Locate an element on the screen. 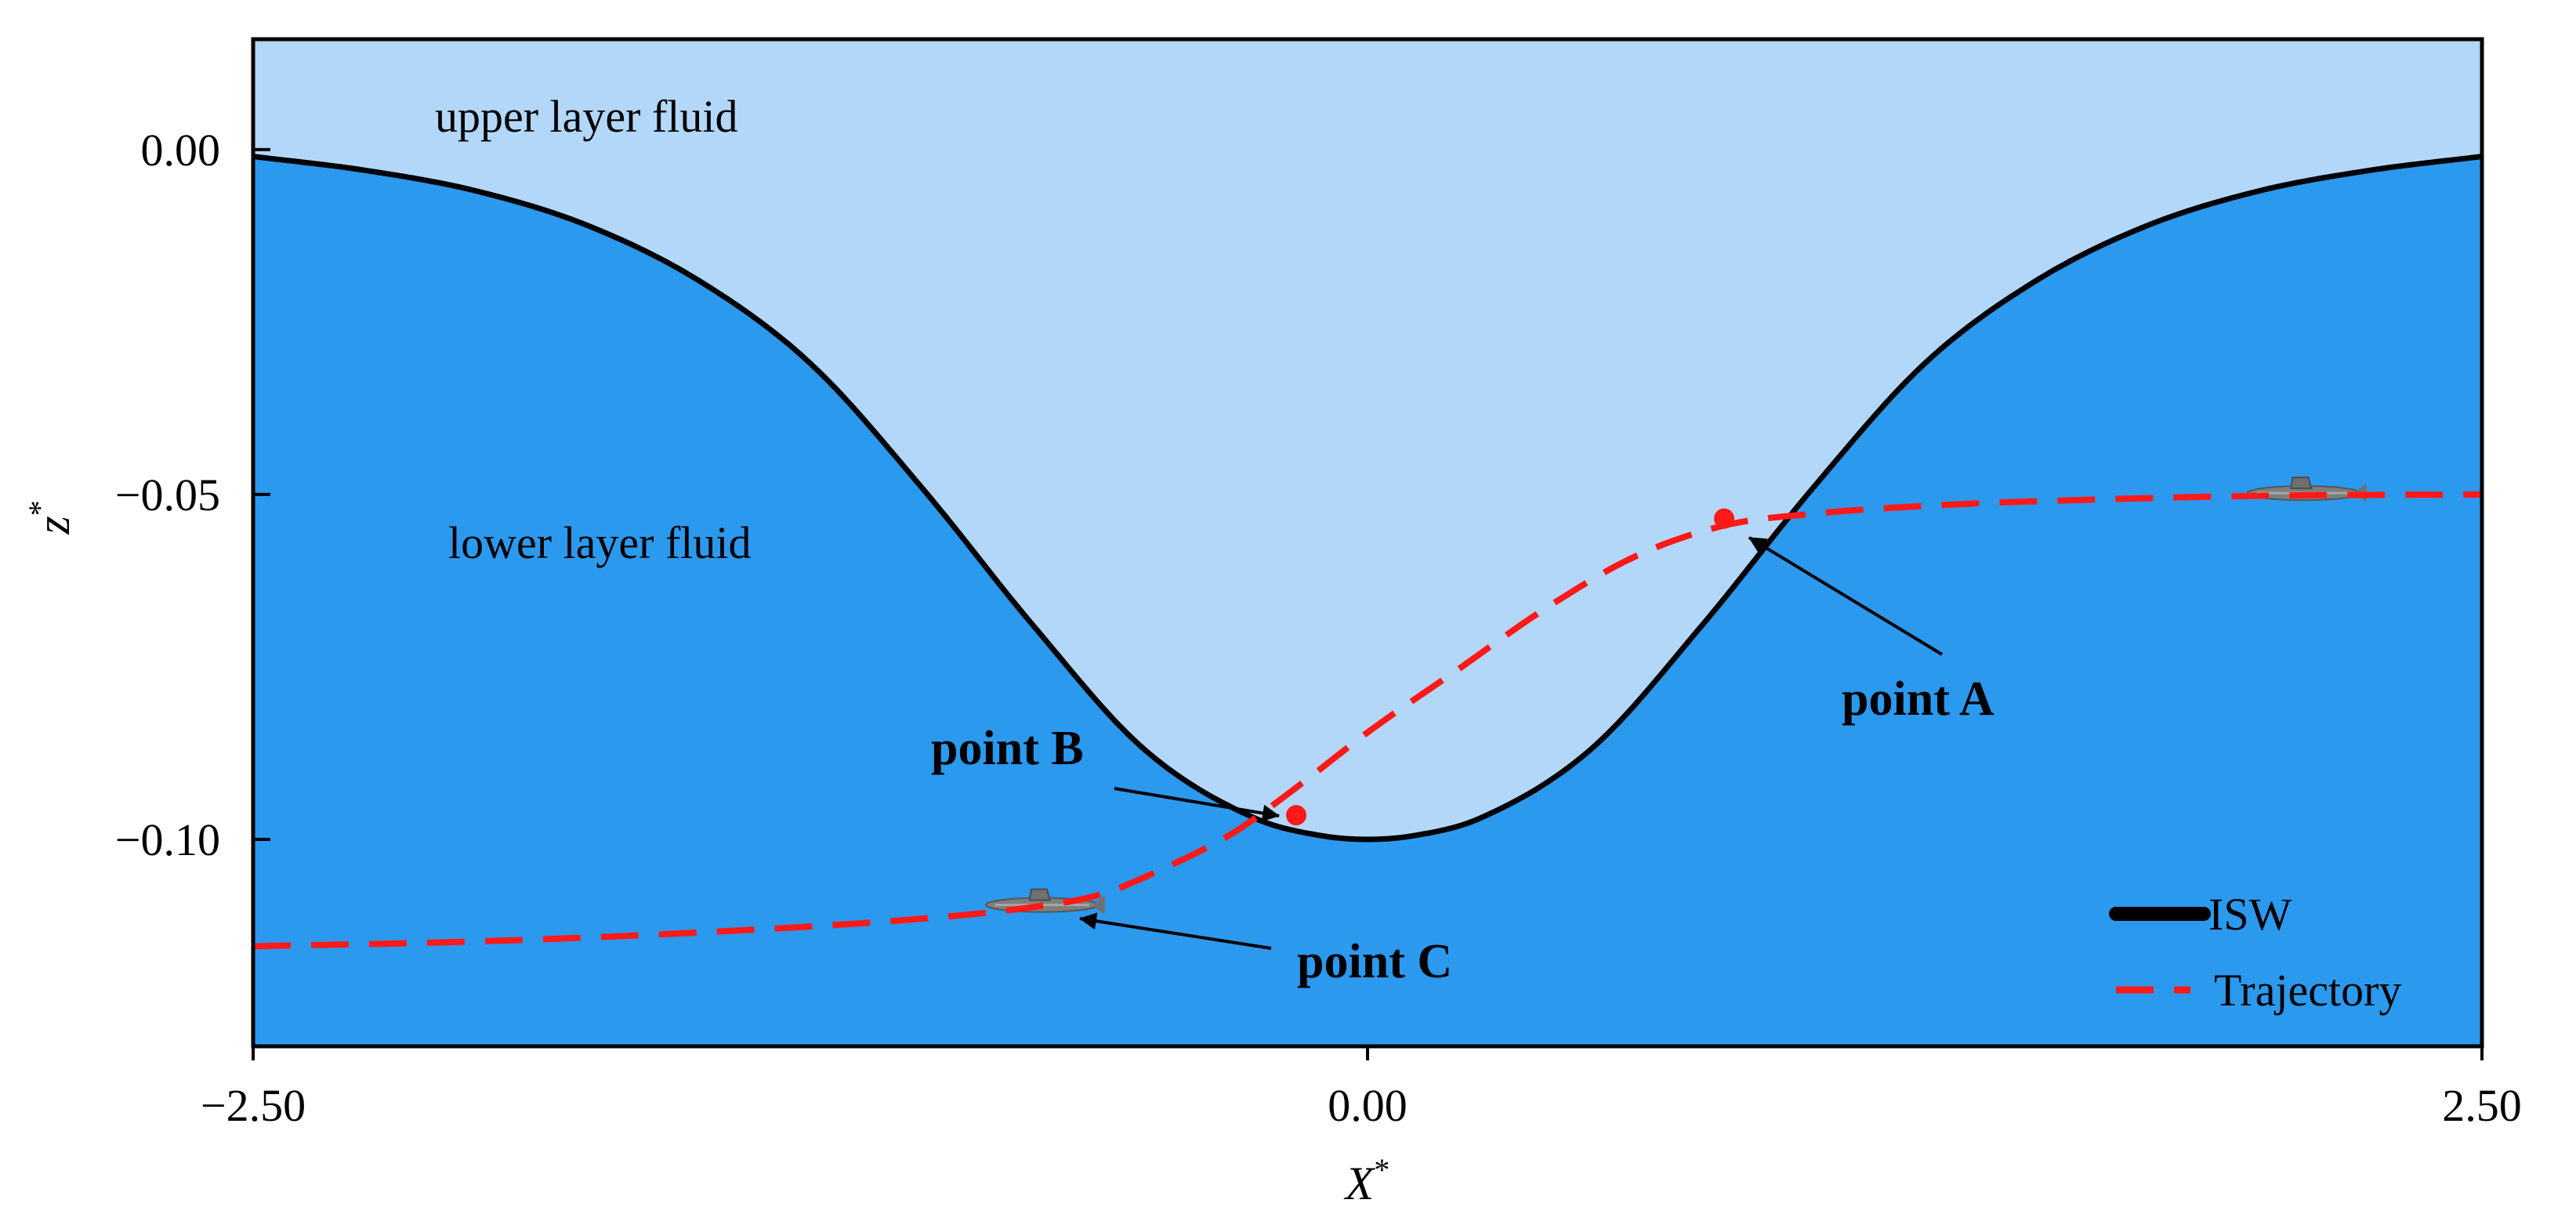 The width and height of the screenshot is (2576, 1225). x-tick-label: 0.00 is located at coordinates (1368, 1105).